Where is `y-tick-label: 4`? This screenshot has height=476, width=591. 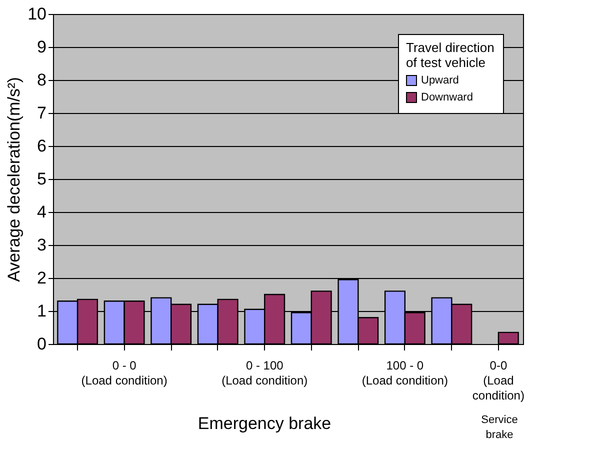
y-tick-label: 4 is located at coordinates (41, 212).